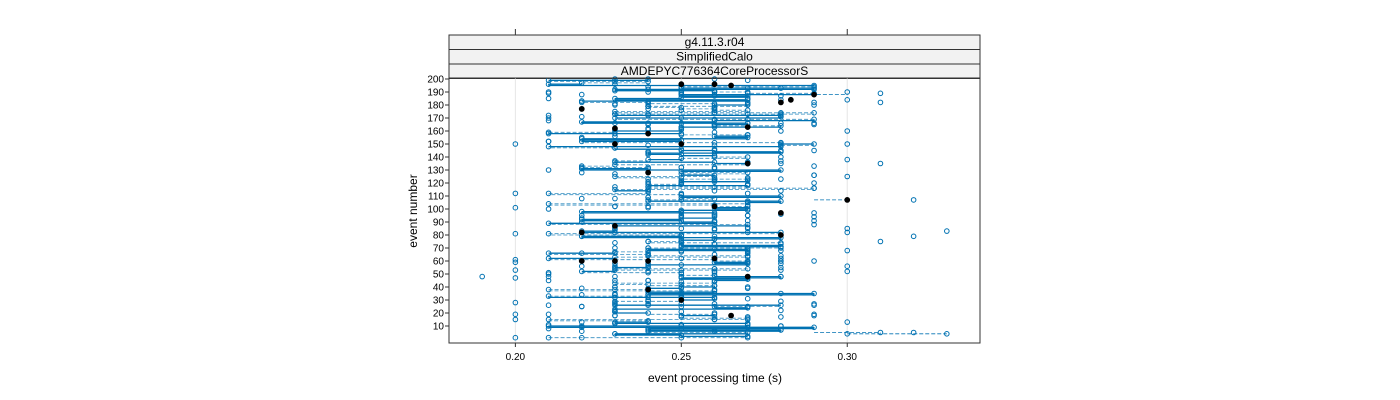  What do you see at coordinates (435, 145) in the screenshot?
I see `y-tick-label: 150` at bounding box center [435, 145].